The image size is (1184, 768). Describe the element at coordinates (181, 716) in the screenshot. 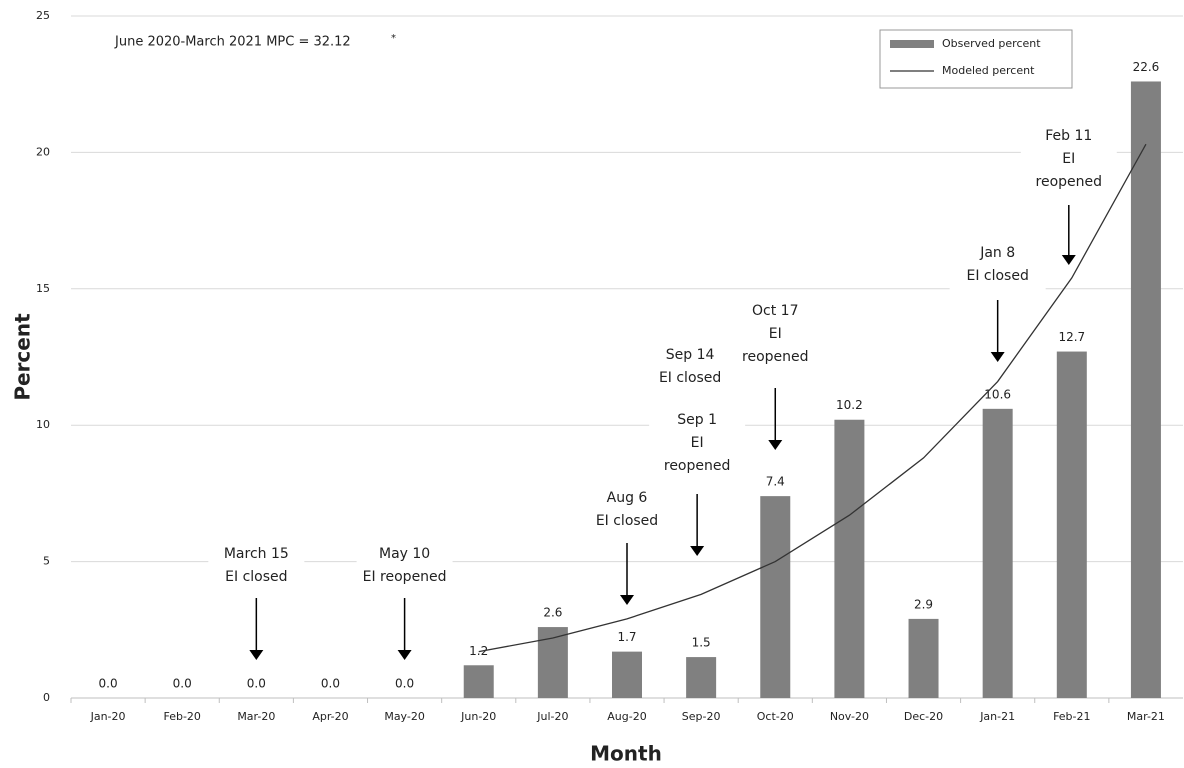

I see `x-tick-label: Feb-20` at that location.